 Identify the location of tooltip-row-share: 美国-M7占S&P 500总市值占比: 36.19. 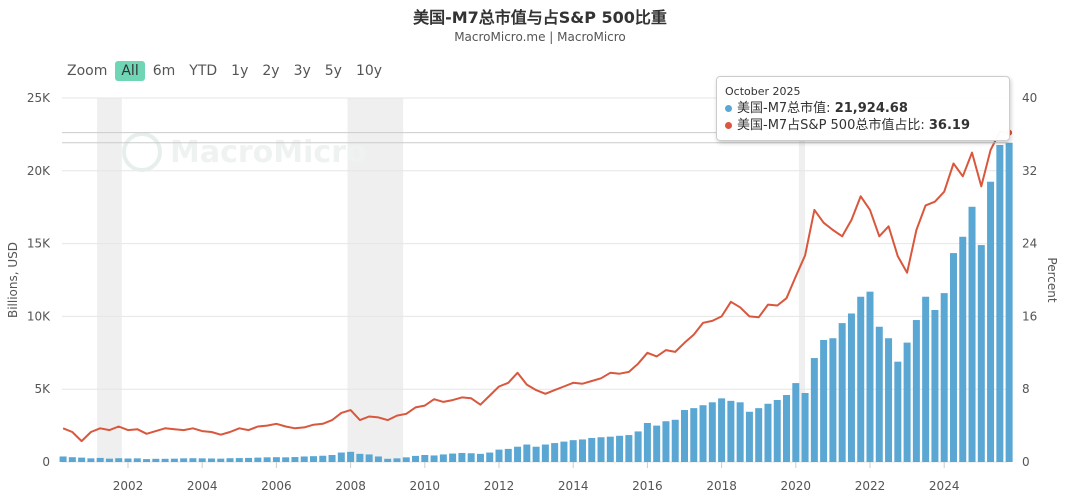
(863, 125).